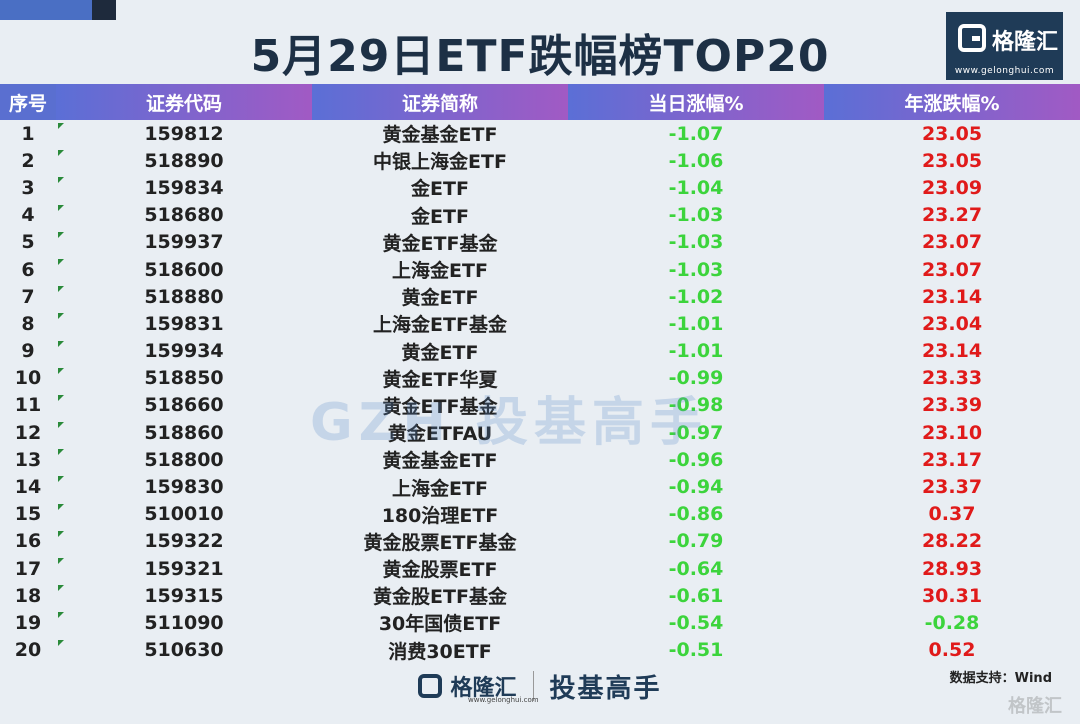  Describe the element at coordinates (605, 688) in the screenshot. I see `footer-slogan: 投基高手` at that location.